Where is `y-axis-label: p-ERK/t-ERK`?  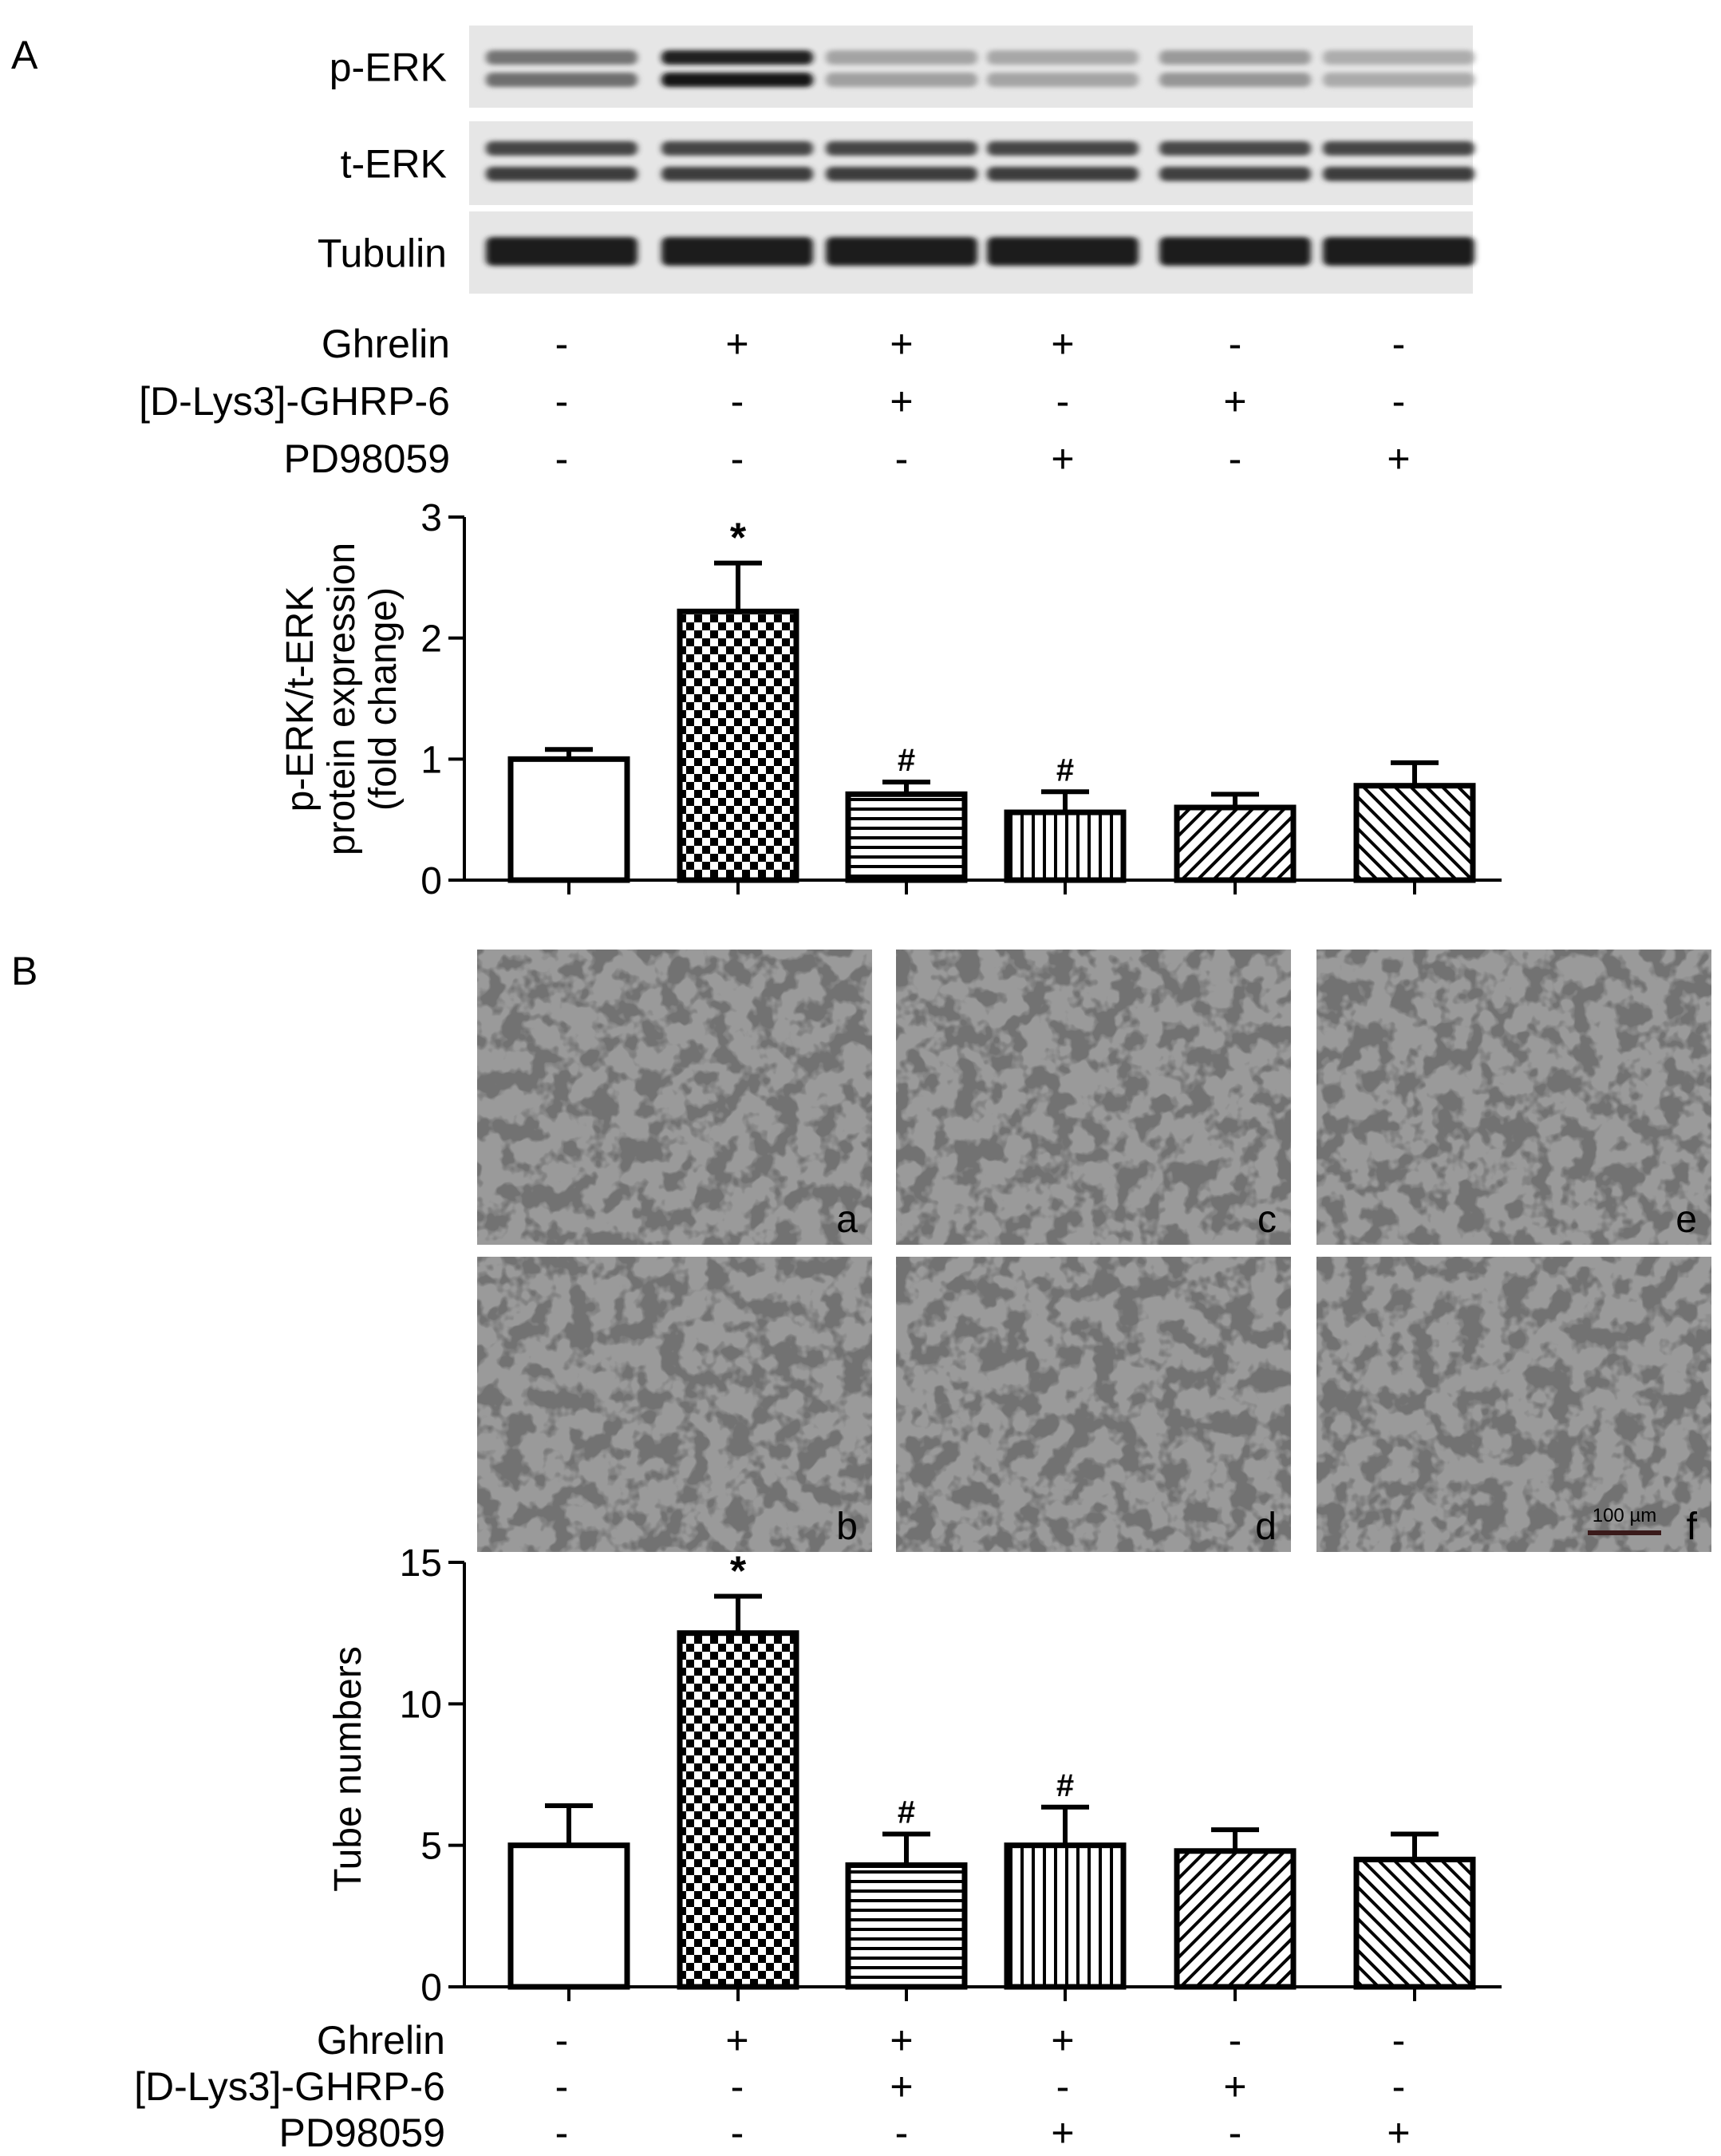 y-axis-label: p-ERK/t-ERK is located at coordinates (300, 699).